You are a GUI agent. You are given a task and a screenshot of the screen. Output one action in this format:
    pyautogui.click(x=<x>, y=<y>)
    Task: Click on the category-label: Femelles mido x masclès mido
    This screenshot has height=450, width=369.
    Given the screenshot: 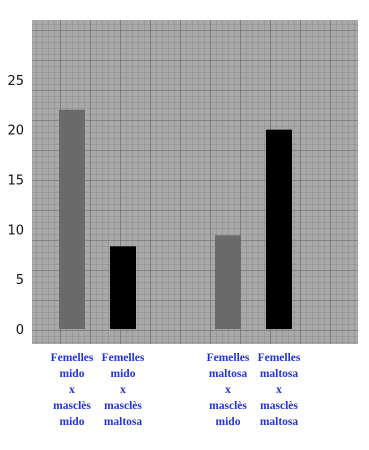 What is the action you would take?
    pyautogui.click(x=72, y=390)
    